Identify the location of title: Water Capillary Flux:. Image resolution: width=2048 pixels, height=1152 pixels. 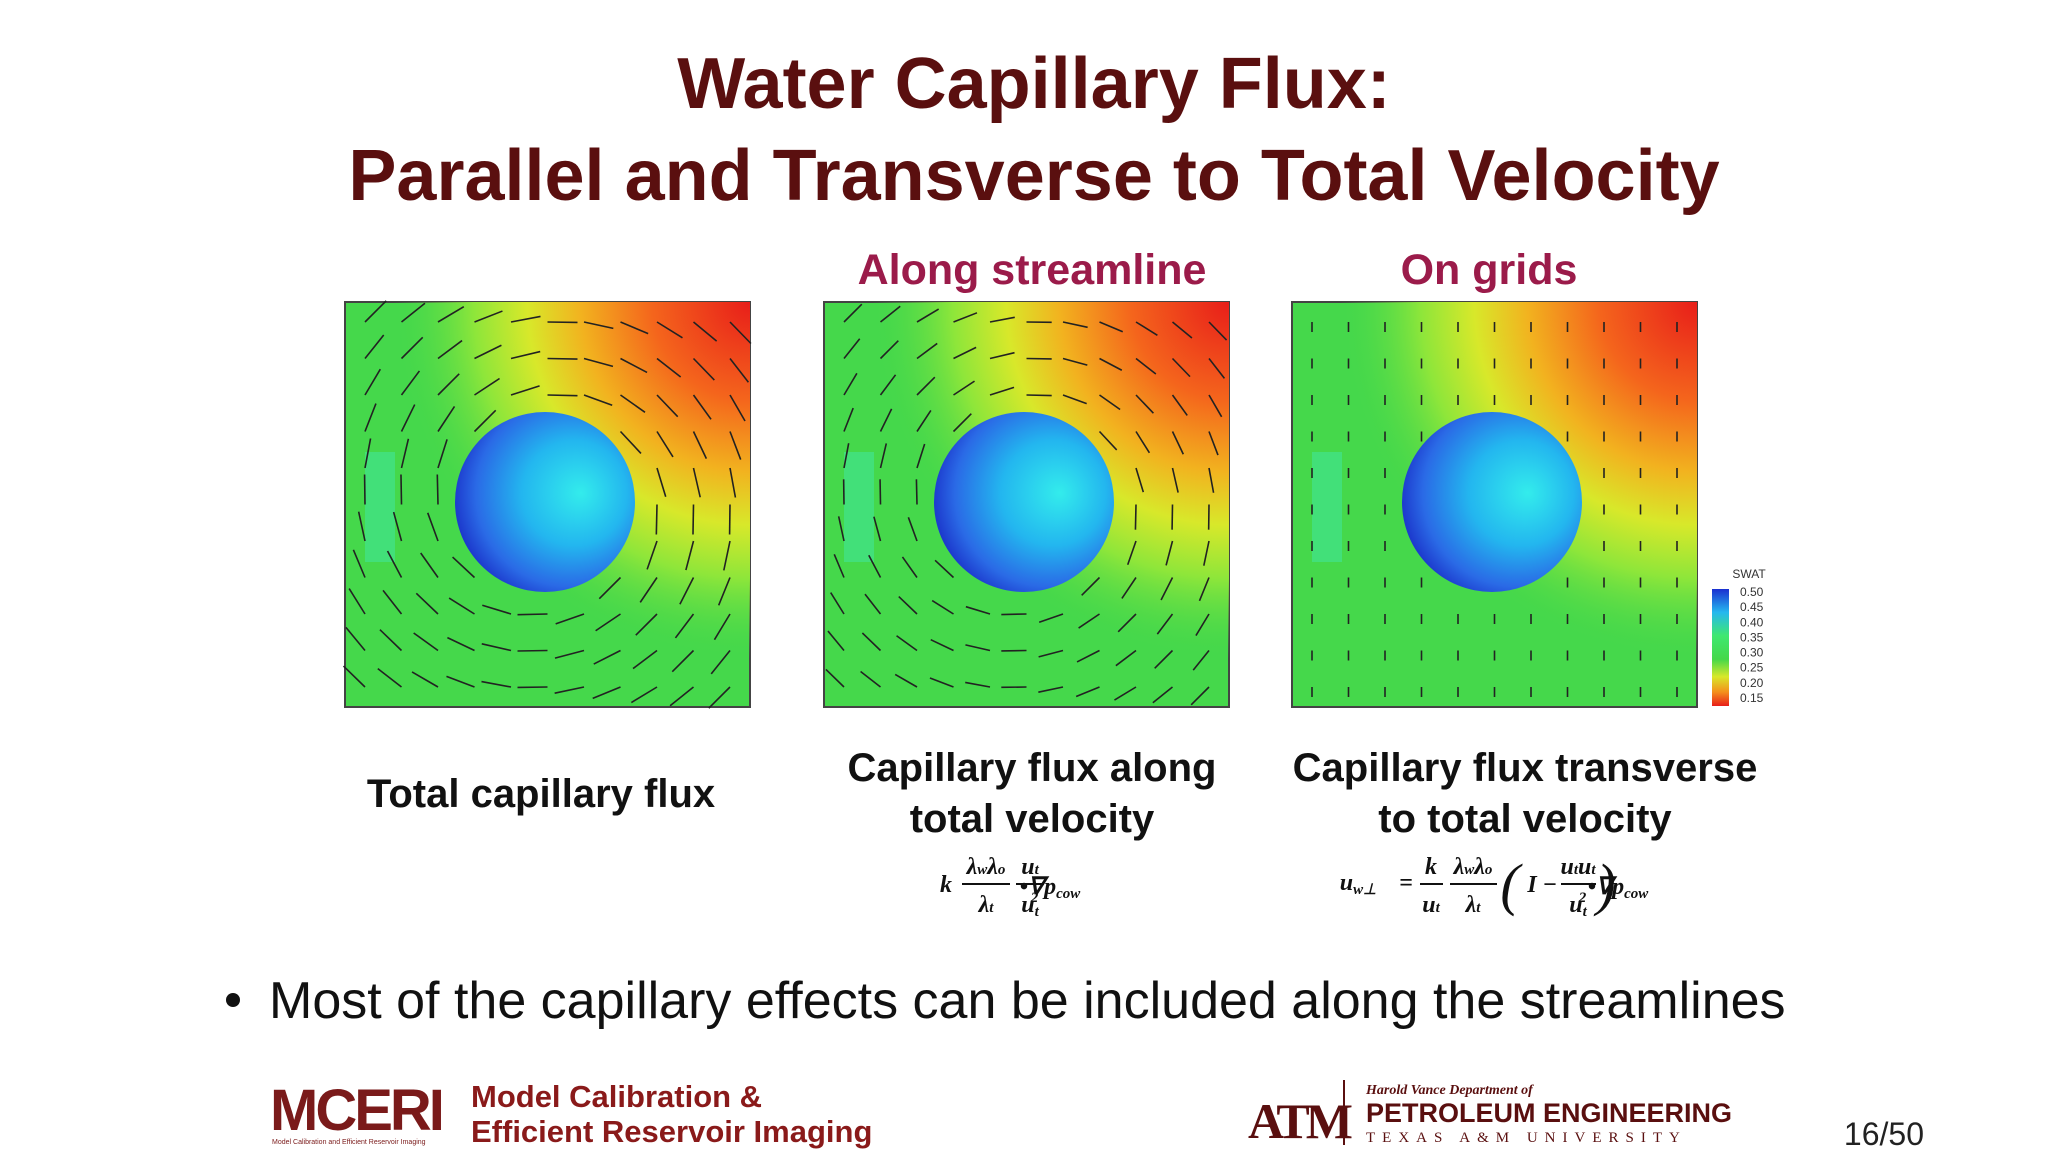
(1034, 84).